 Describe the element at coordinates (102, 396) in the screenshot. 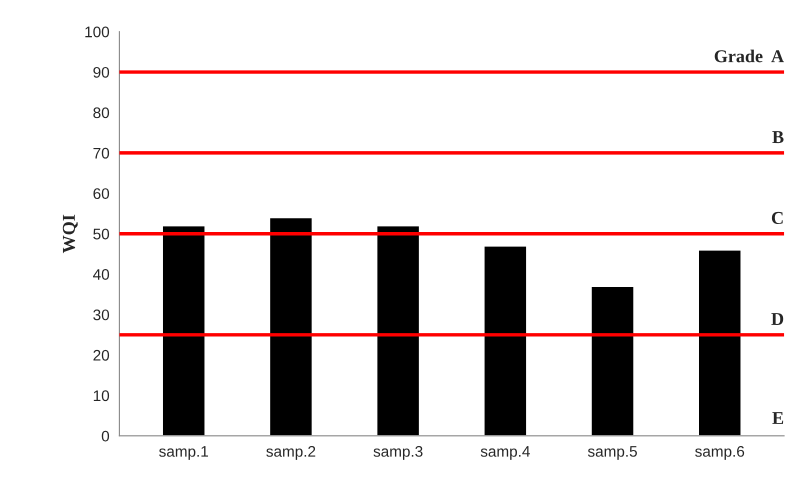

I see `y-tick-label: 10` at that location.